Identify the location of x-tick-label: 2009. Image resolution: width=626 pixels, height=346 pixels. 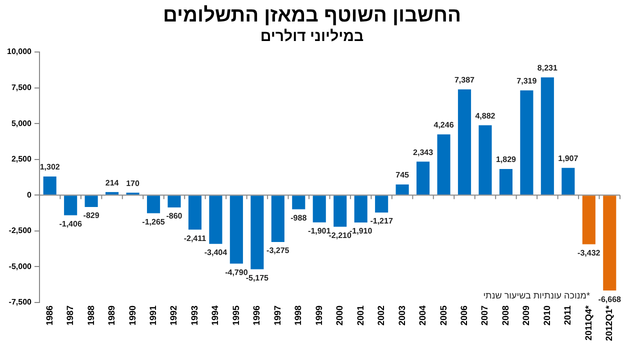
(526, 315).